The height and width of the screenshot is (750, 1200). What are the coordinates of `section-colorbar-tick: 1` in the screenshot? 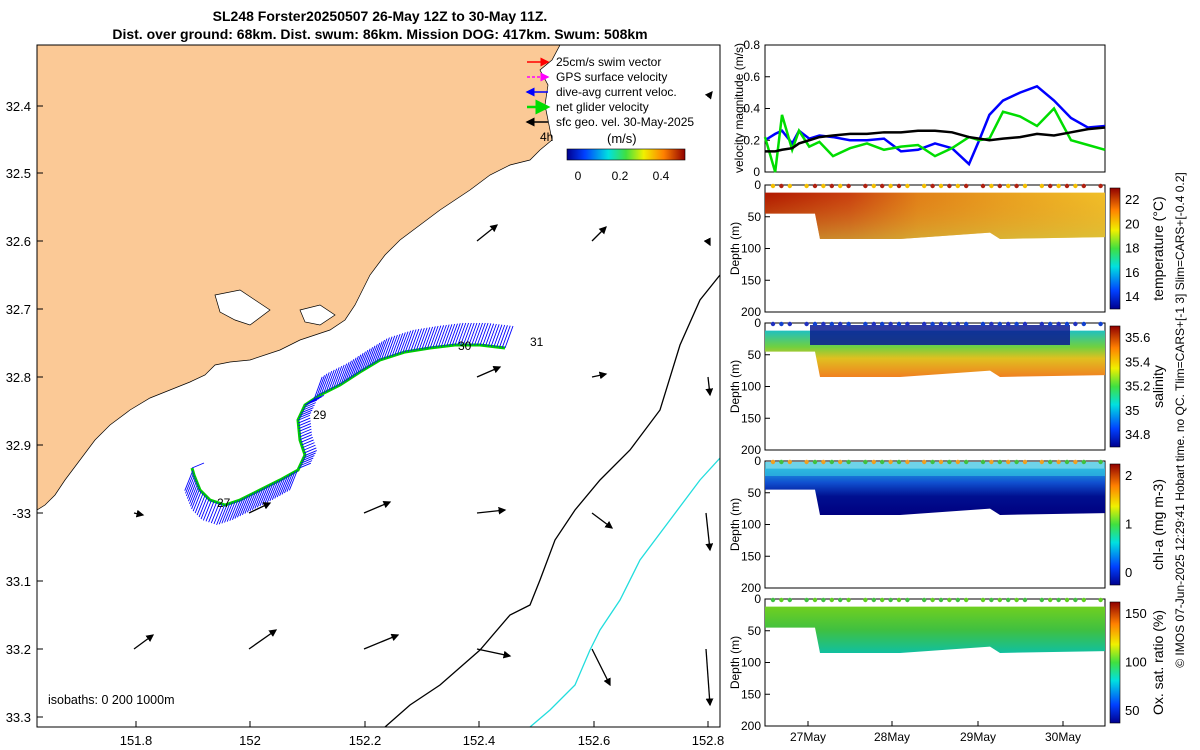 It's located at (1128, 524).